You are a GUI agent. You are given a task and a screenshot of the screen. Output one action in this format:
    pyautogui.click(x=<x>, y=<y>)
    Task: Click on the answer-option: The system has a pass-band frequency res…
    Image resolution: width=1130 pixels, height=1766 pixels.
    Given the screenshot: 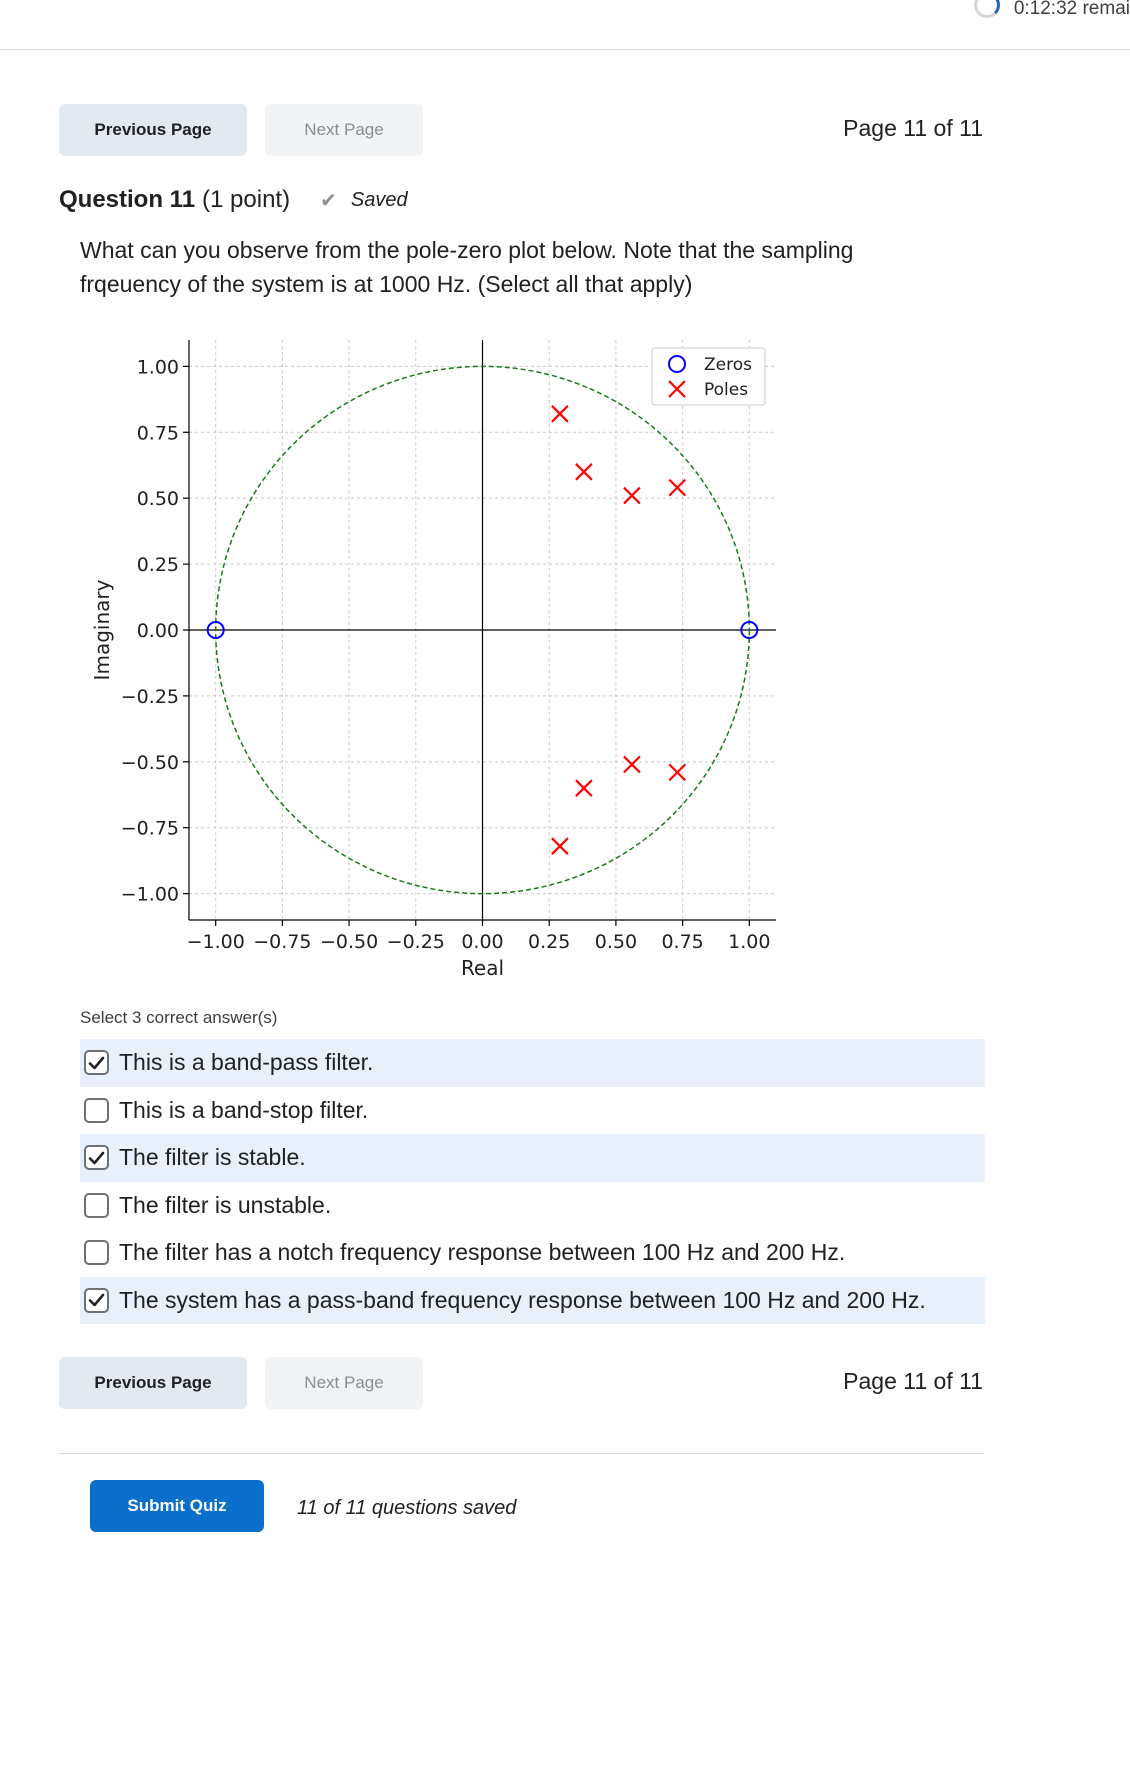 What is the action you would take?
    pyautogui.click(x=532, y=1300)
    